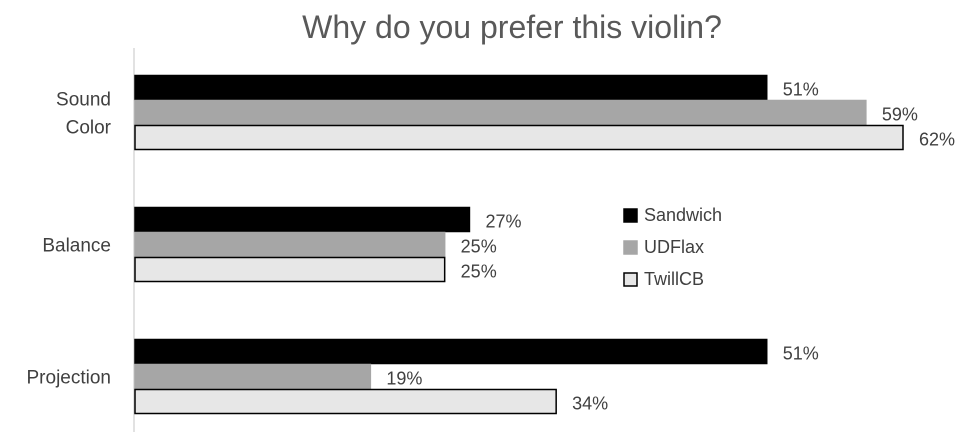 This screenshot has height=438, width=960. Describe the element at coordinates (801, 354) in the screenshot. I see `data-label-projection-sandwich: 51%` at that location.